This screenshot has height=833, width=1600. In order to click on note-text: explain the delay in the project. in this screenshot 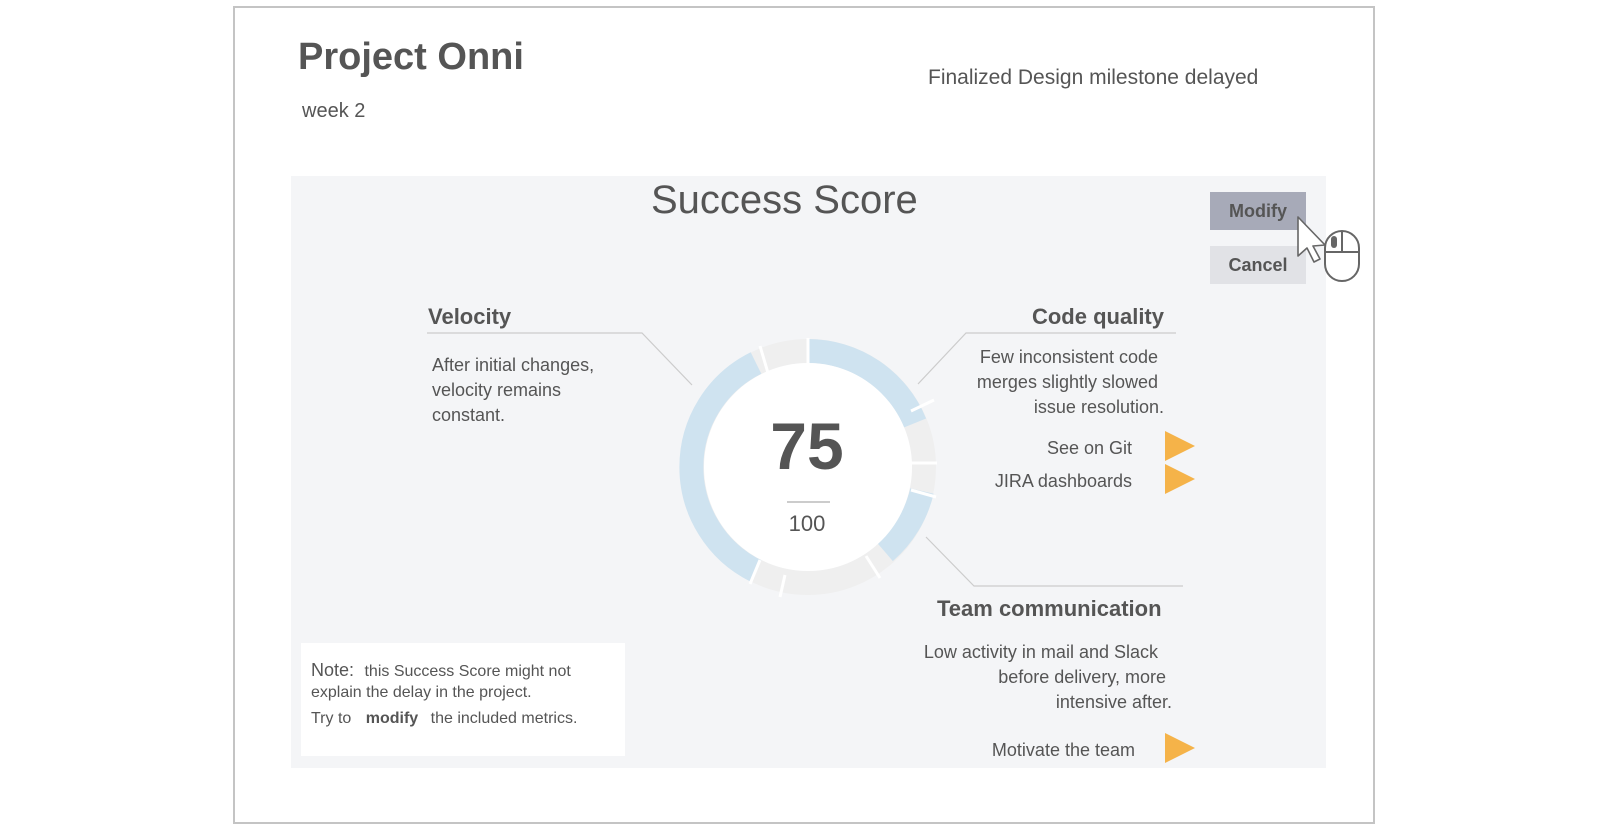, I will do `click(421, 692)`.